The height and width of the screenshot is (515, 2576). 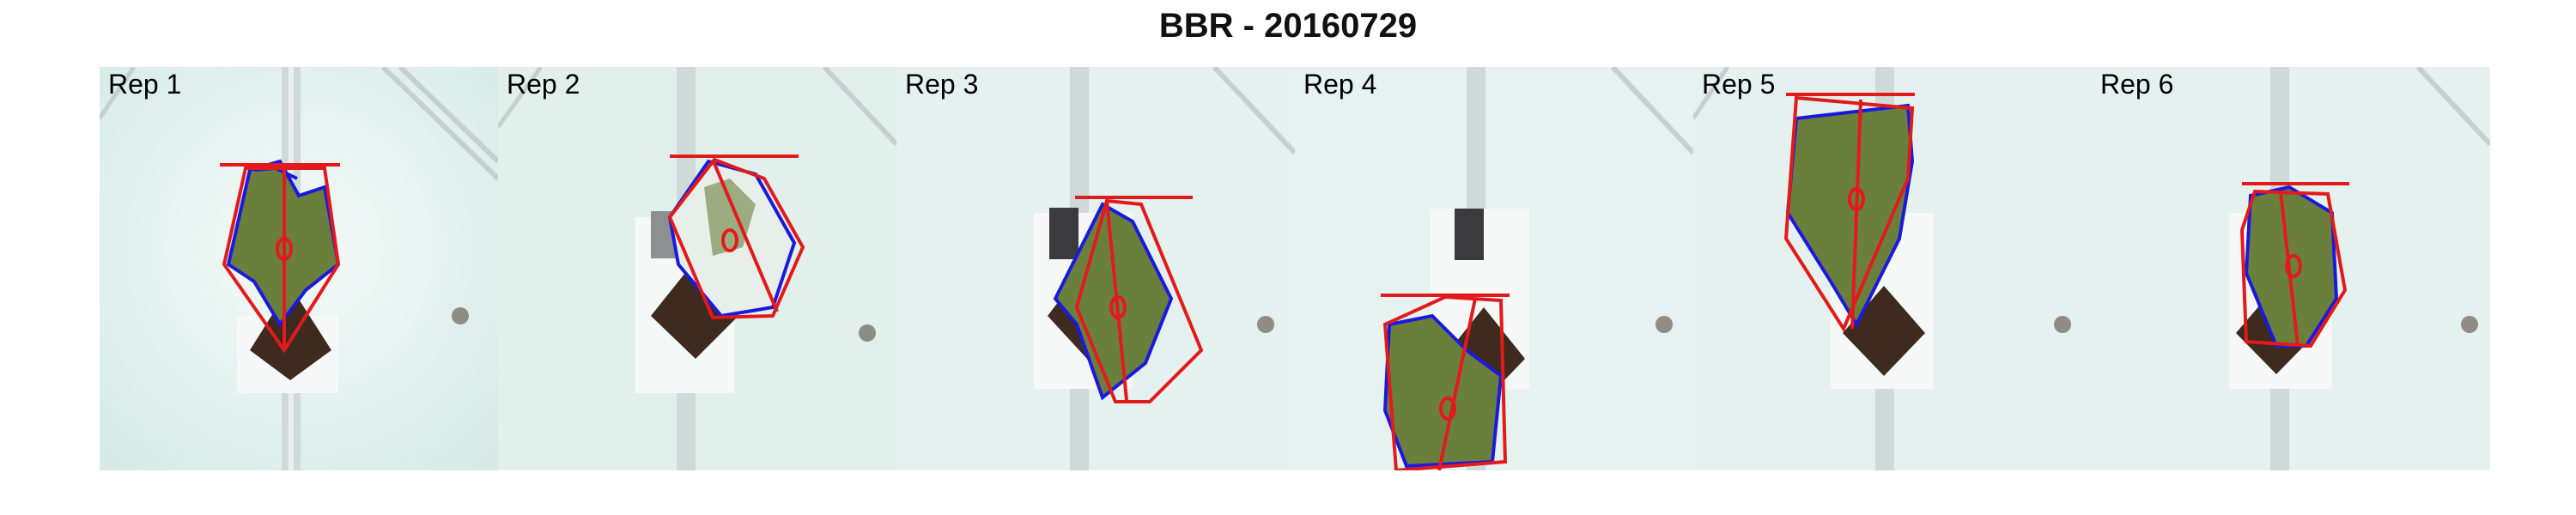 I want to click on rep-label: Rep 1, so click(x=145, y=84).